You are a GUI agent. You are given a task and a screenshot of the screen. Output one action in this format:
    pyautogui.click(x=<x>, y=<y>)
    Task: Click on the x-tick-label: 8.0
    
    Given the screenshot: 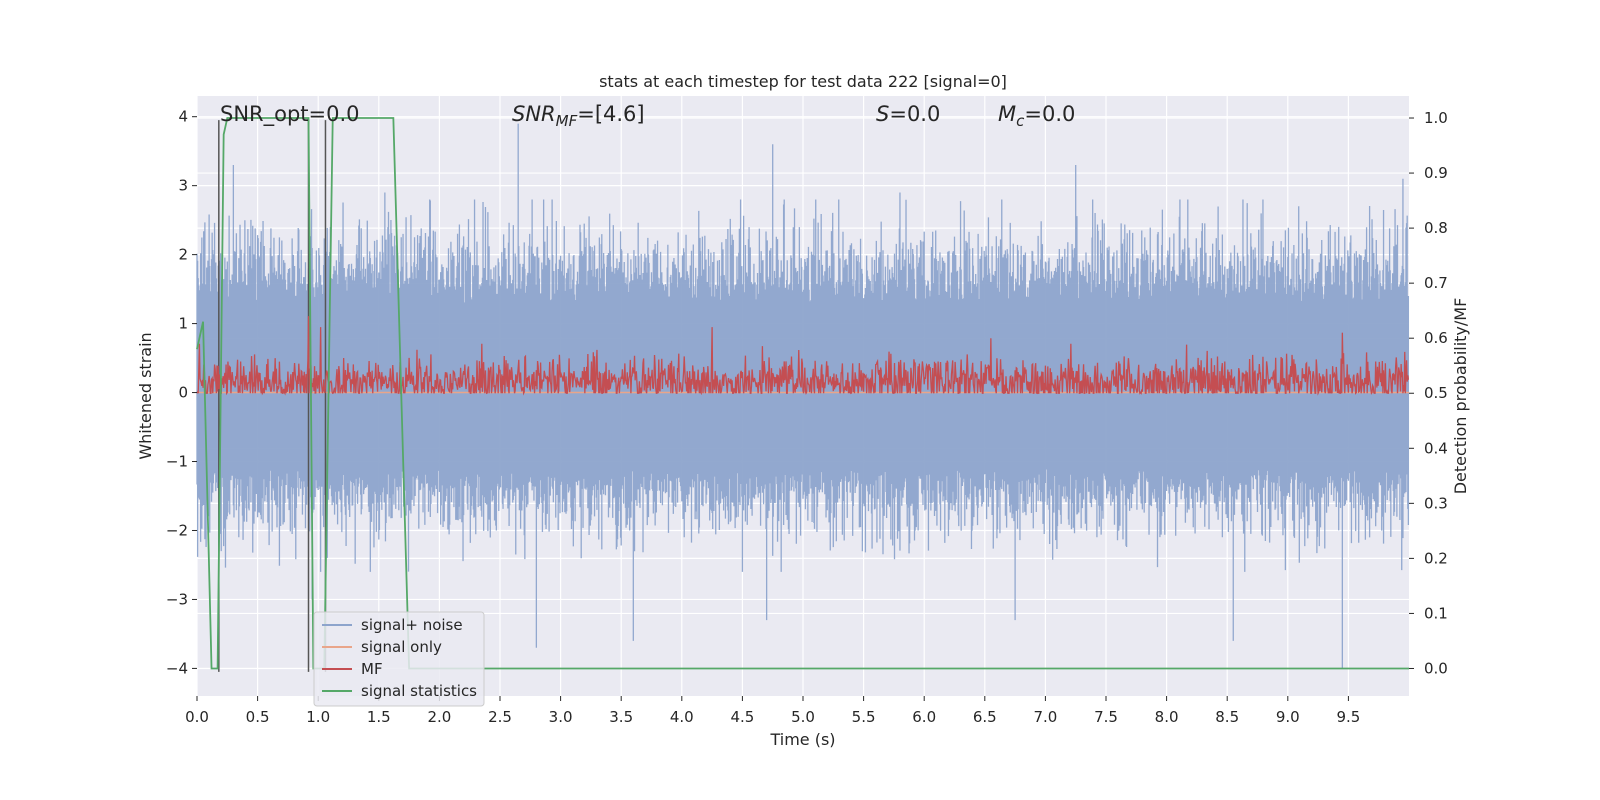 What is the action you would take?
    pyautogui.click(x=1167, y=717)
    